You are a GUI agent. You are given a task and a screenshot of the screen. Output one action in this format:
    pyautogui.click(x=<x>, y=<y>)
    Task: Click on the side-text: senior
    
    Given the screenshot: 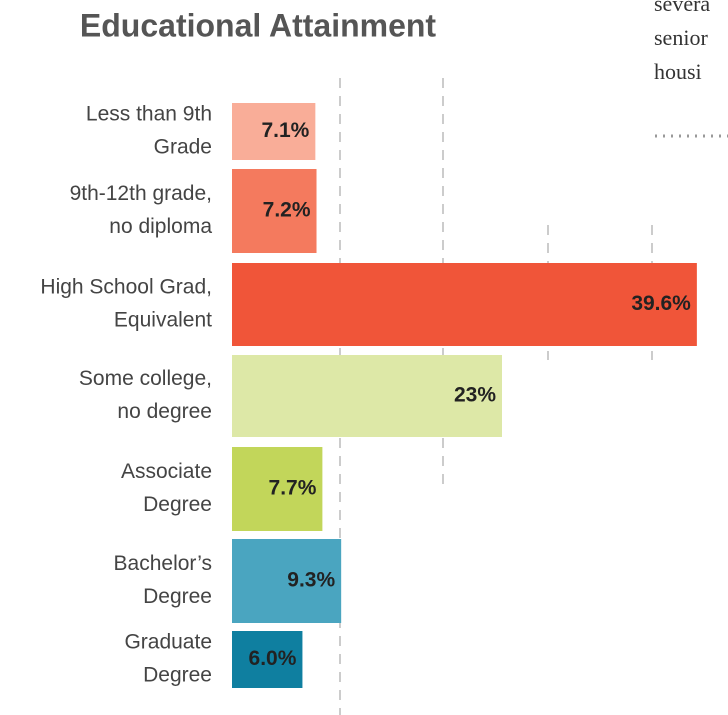 What is the action you would take?
    pyautogui.click(x=681, y=37)
    